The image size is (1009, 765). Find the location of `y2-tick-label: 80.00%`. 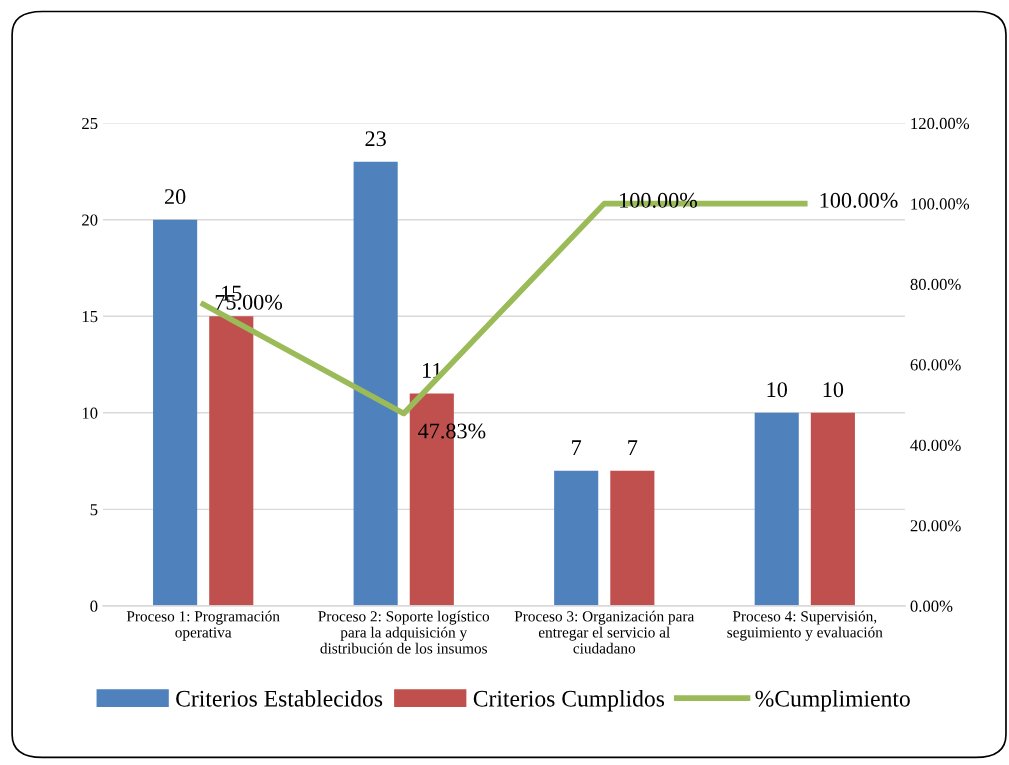

y2-tick-label: 80.00% is located at coordinates (935, 284).